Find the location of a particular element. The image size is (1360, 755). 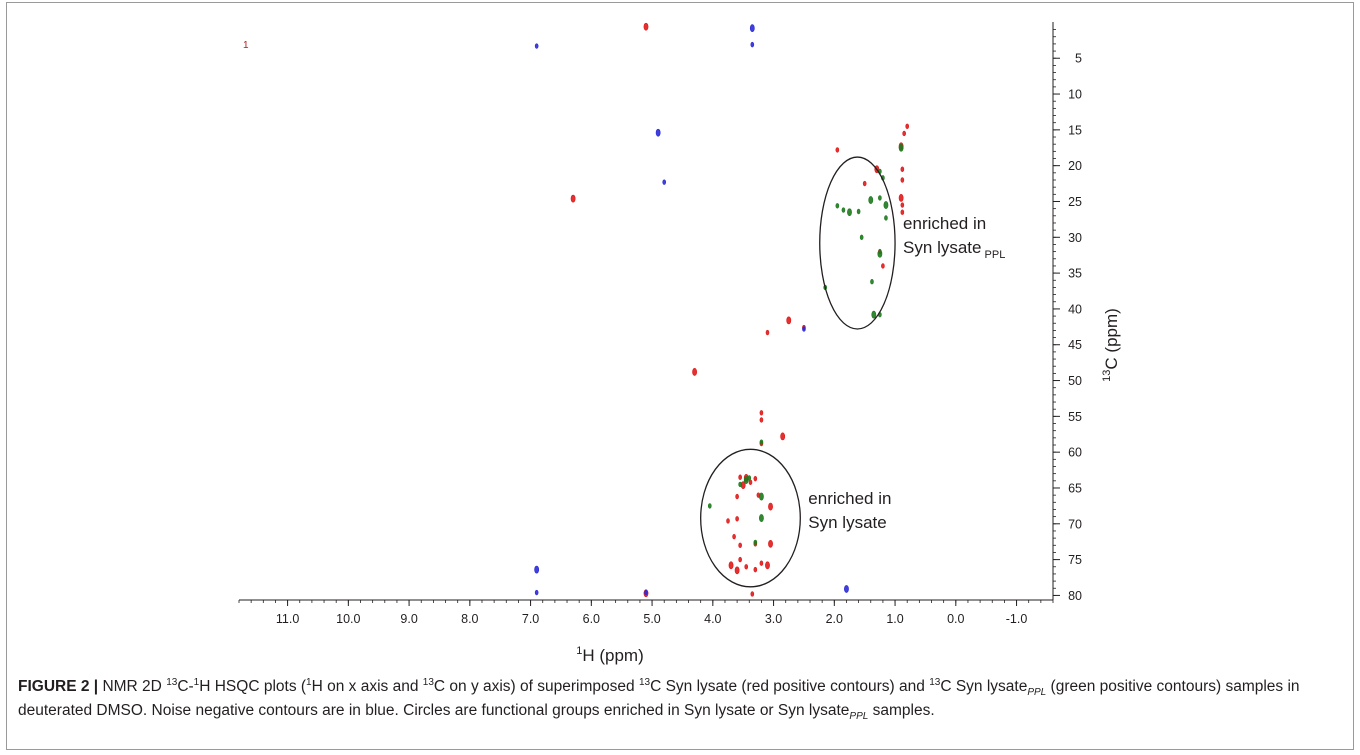

x-tick-label: 3.0 is located at coordinates (773, 619).